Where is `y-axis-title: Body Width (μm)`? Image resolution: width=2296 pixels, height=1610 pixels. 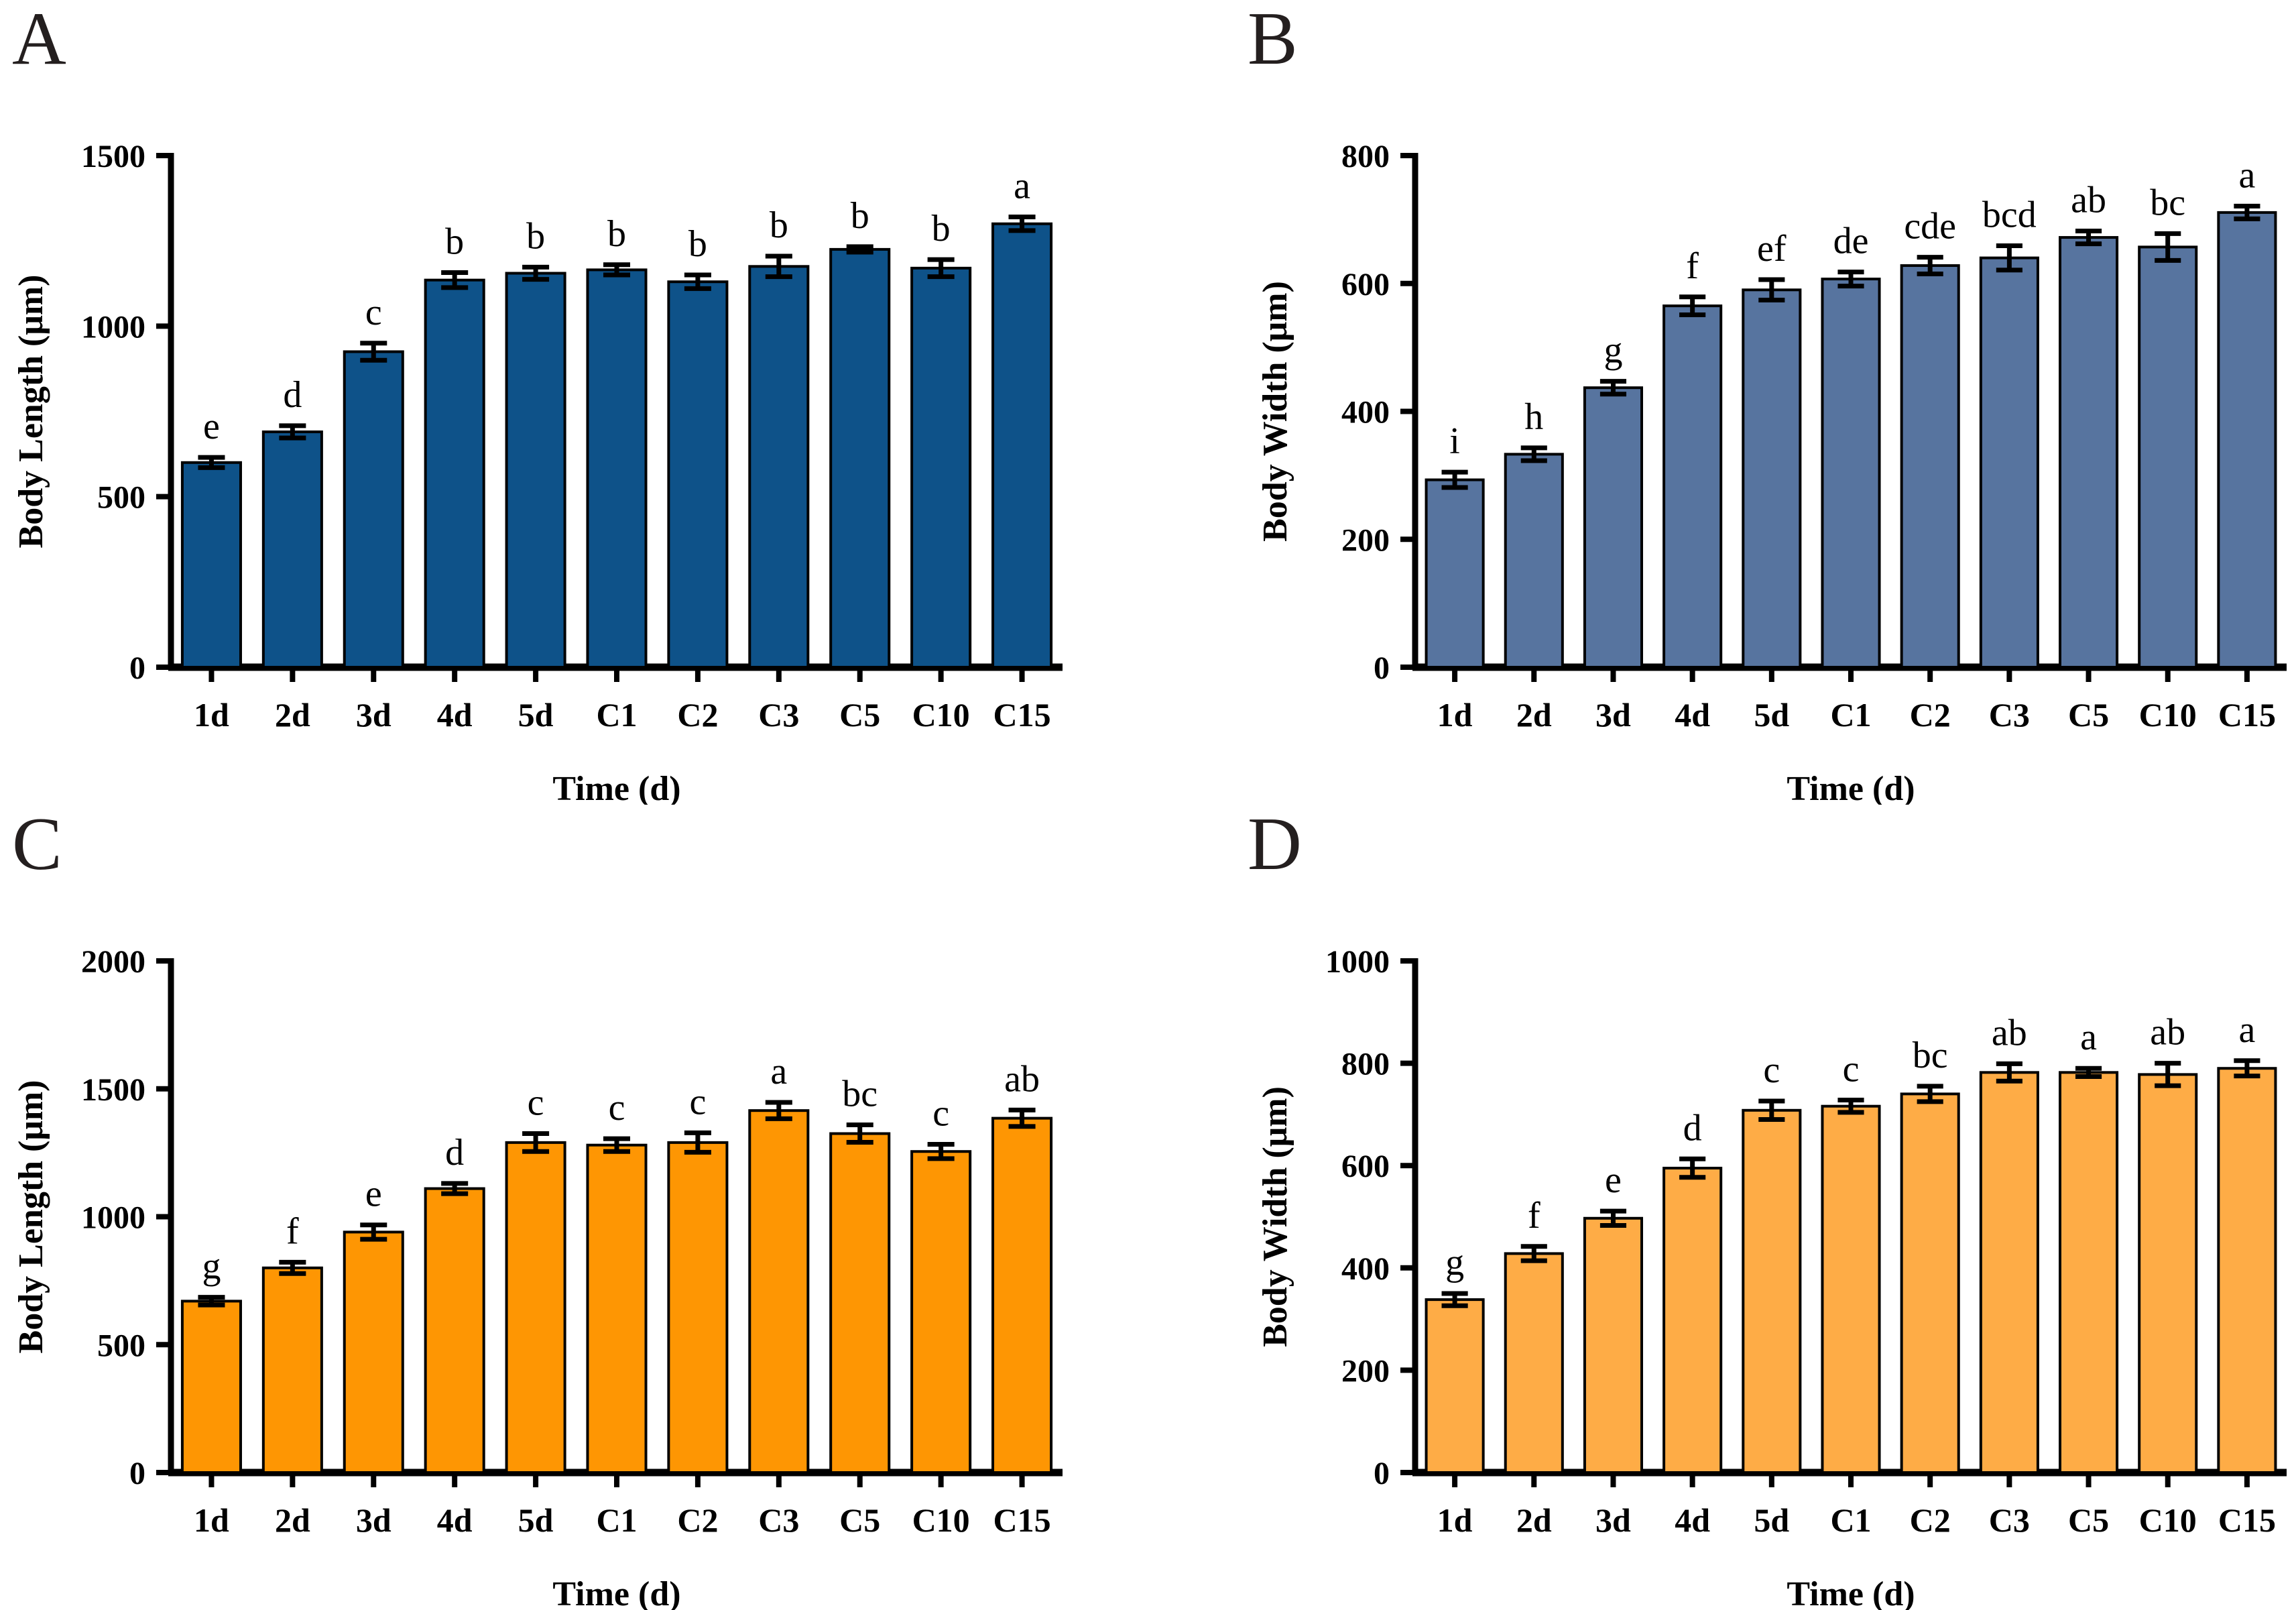 y-axis-title: Body Width (μm) is located at coordinates (1275, 1216).